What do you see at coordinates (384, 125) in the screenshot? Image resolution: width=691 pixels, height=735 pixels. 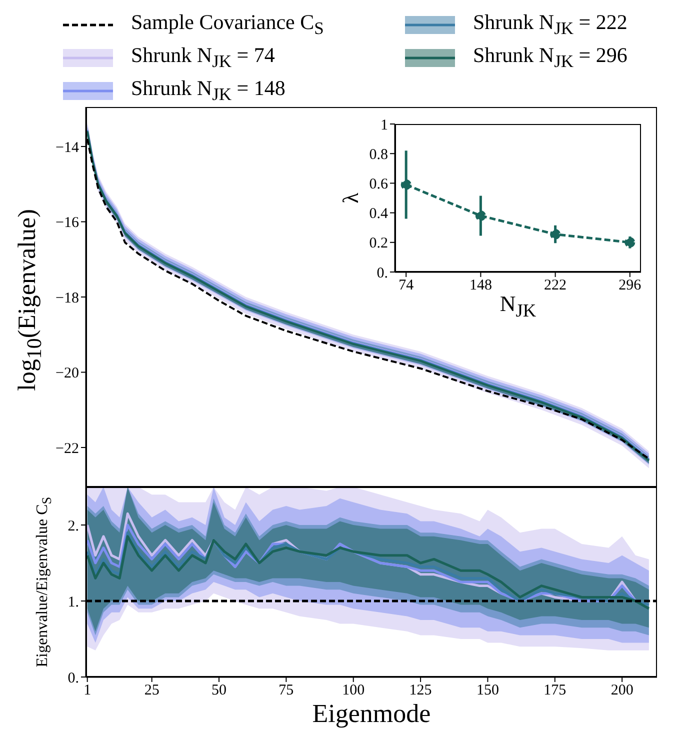 I see `y-tick-label: 1` at bounding box center [384, 125].